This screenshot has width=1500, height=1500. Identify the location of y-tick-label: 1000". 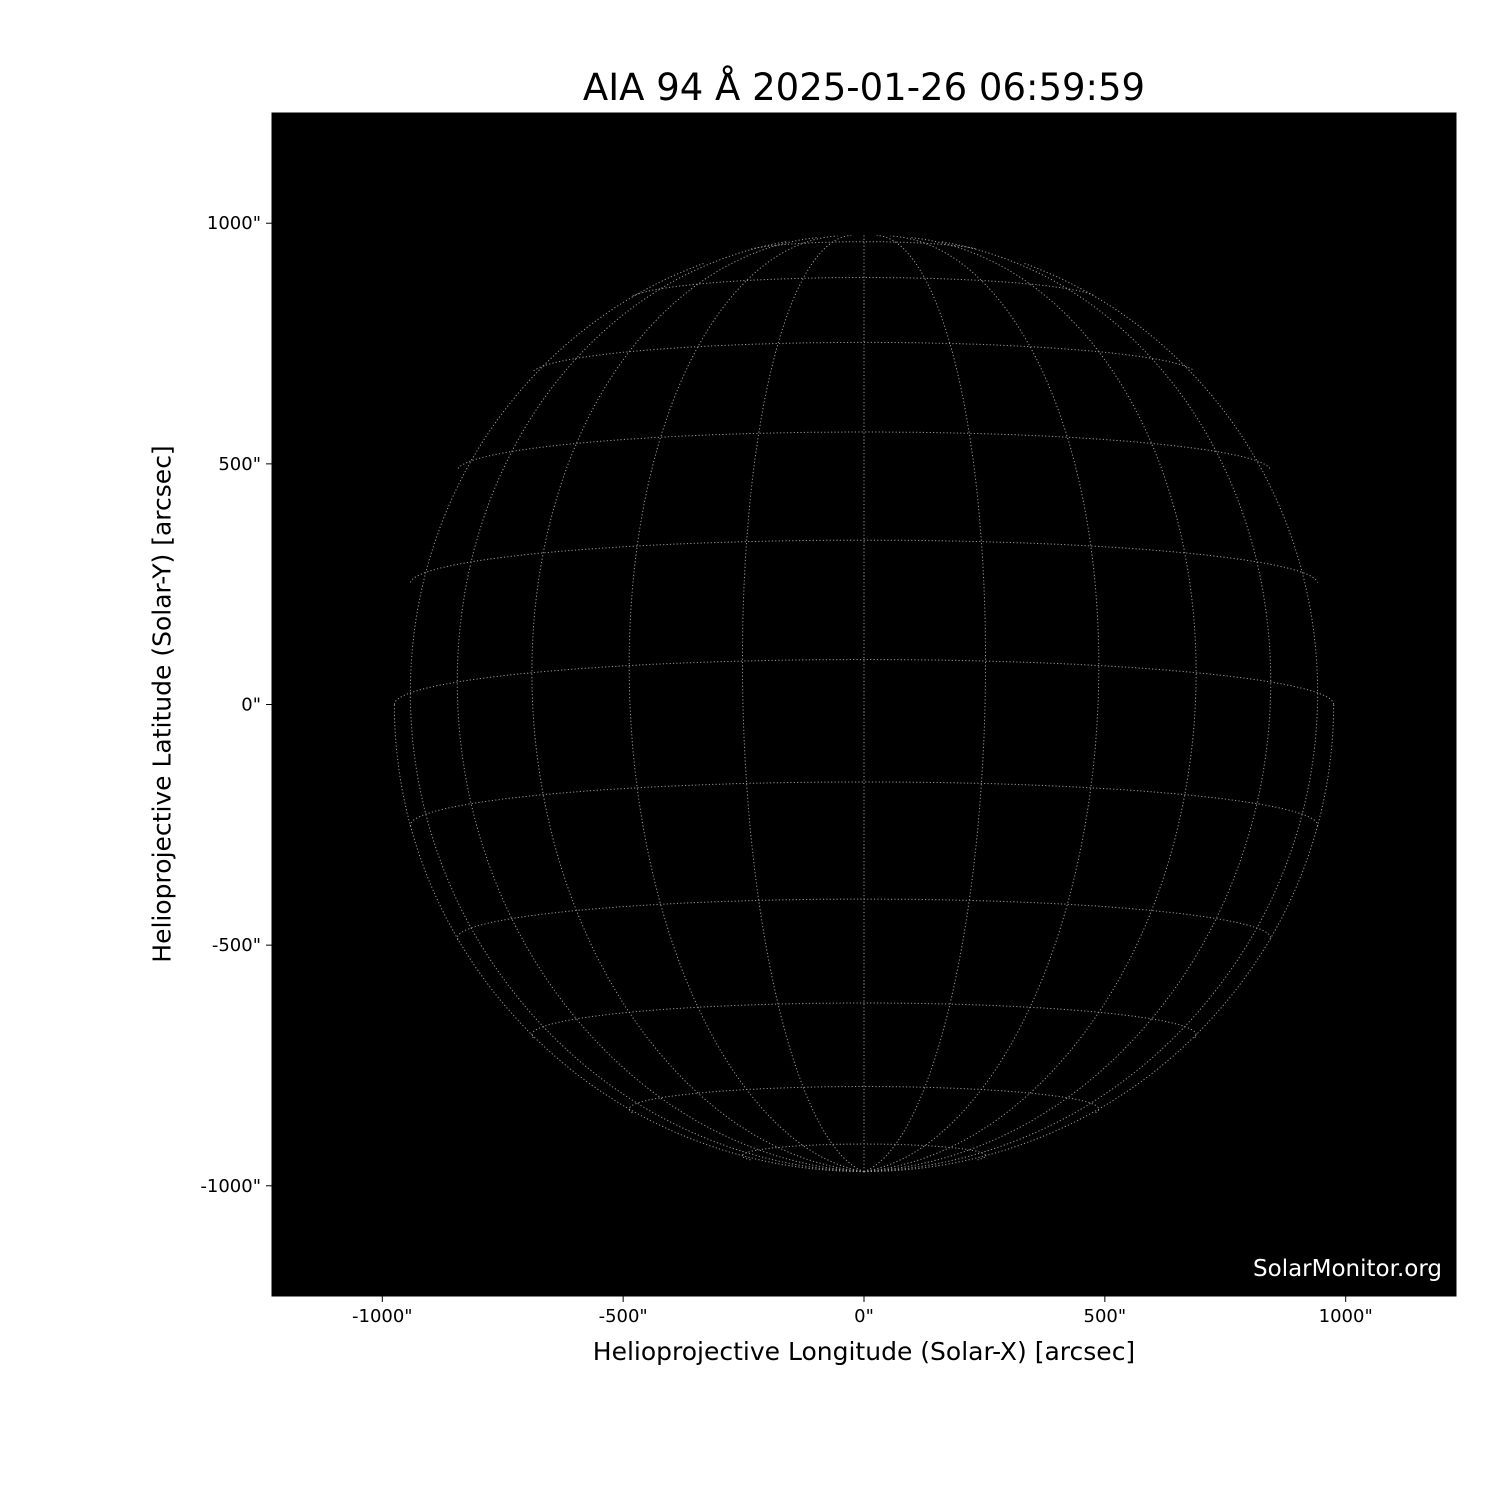
(234, 223).